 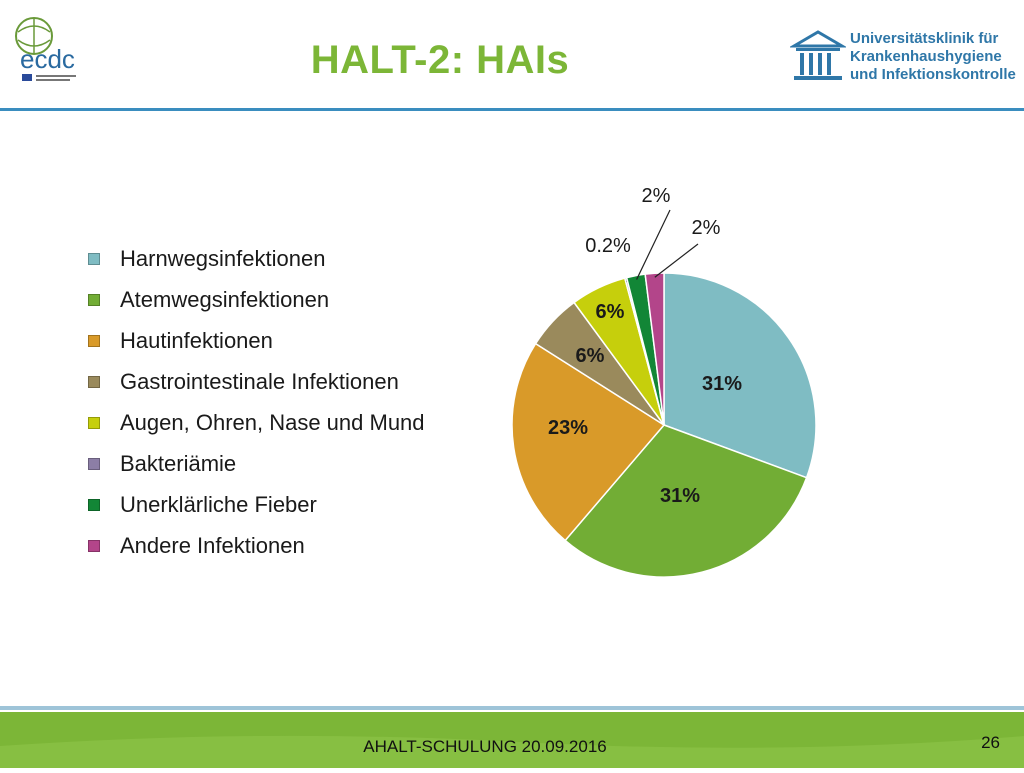 I want to click on footer-band, so click(x=512, y=737).